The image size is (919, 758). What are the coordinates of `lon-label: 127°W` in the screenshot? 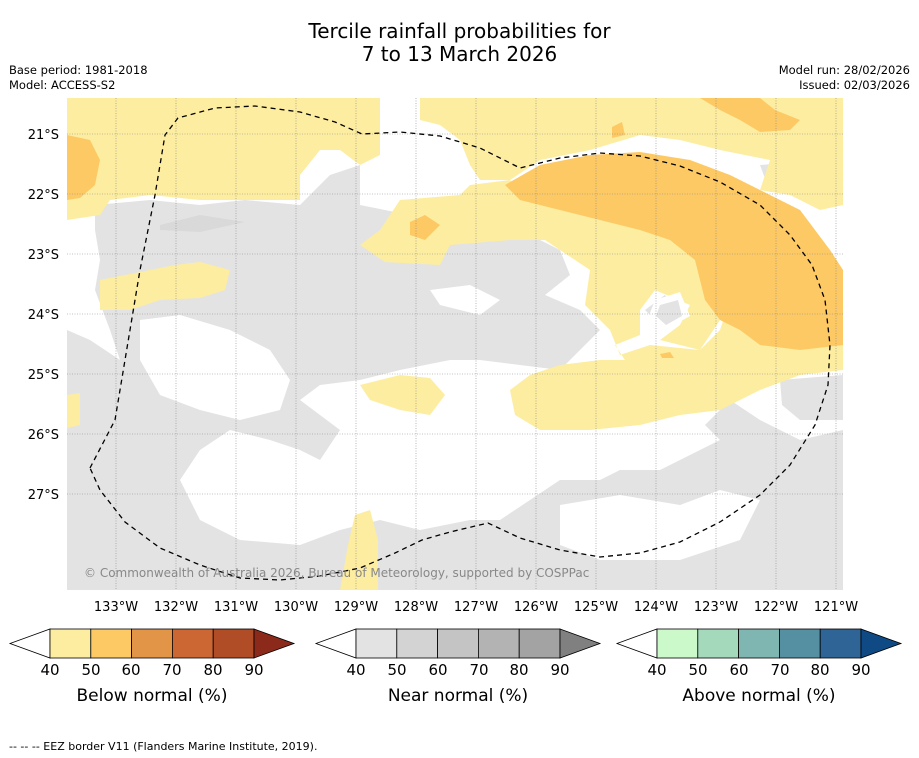 It's located at (476, 607).